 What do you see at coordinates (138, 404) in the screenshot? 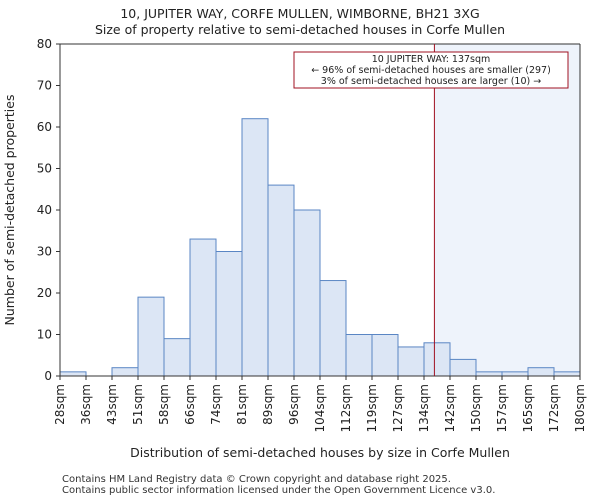
I see `x-tick-label: 51sqm` at bounding box center [138, 404].